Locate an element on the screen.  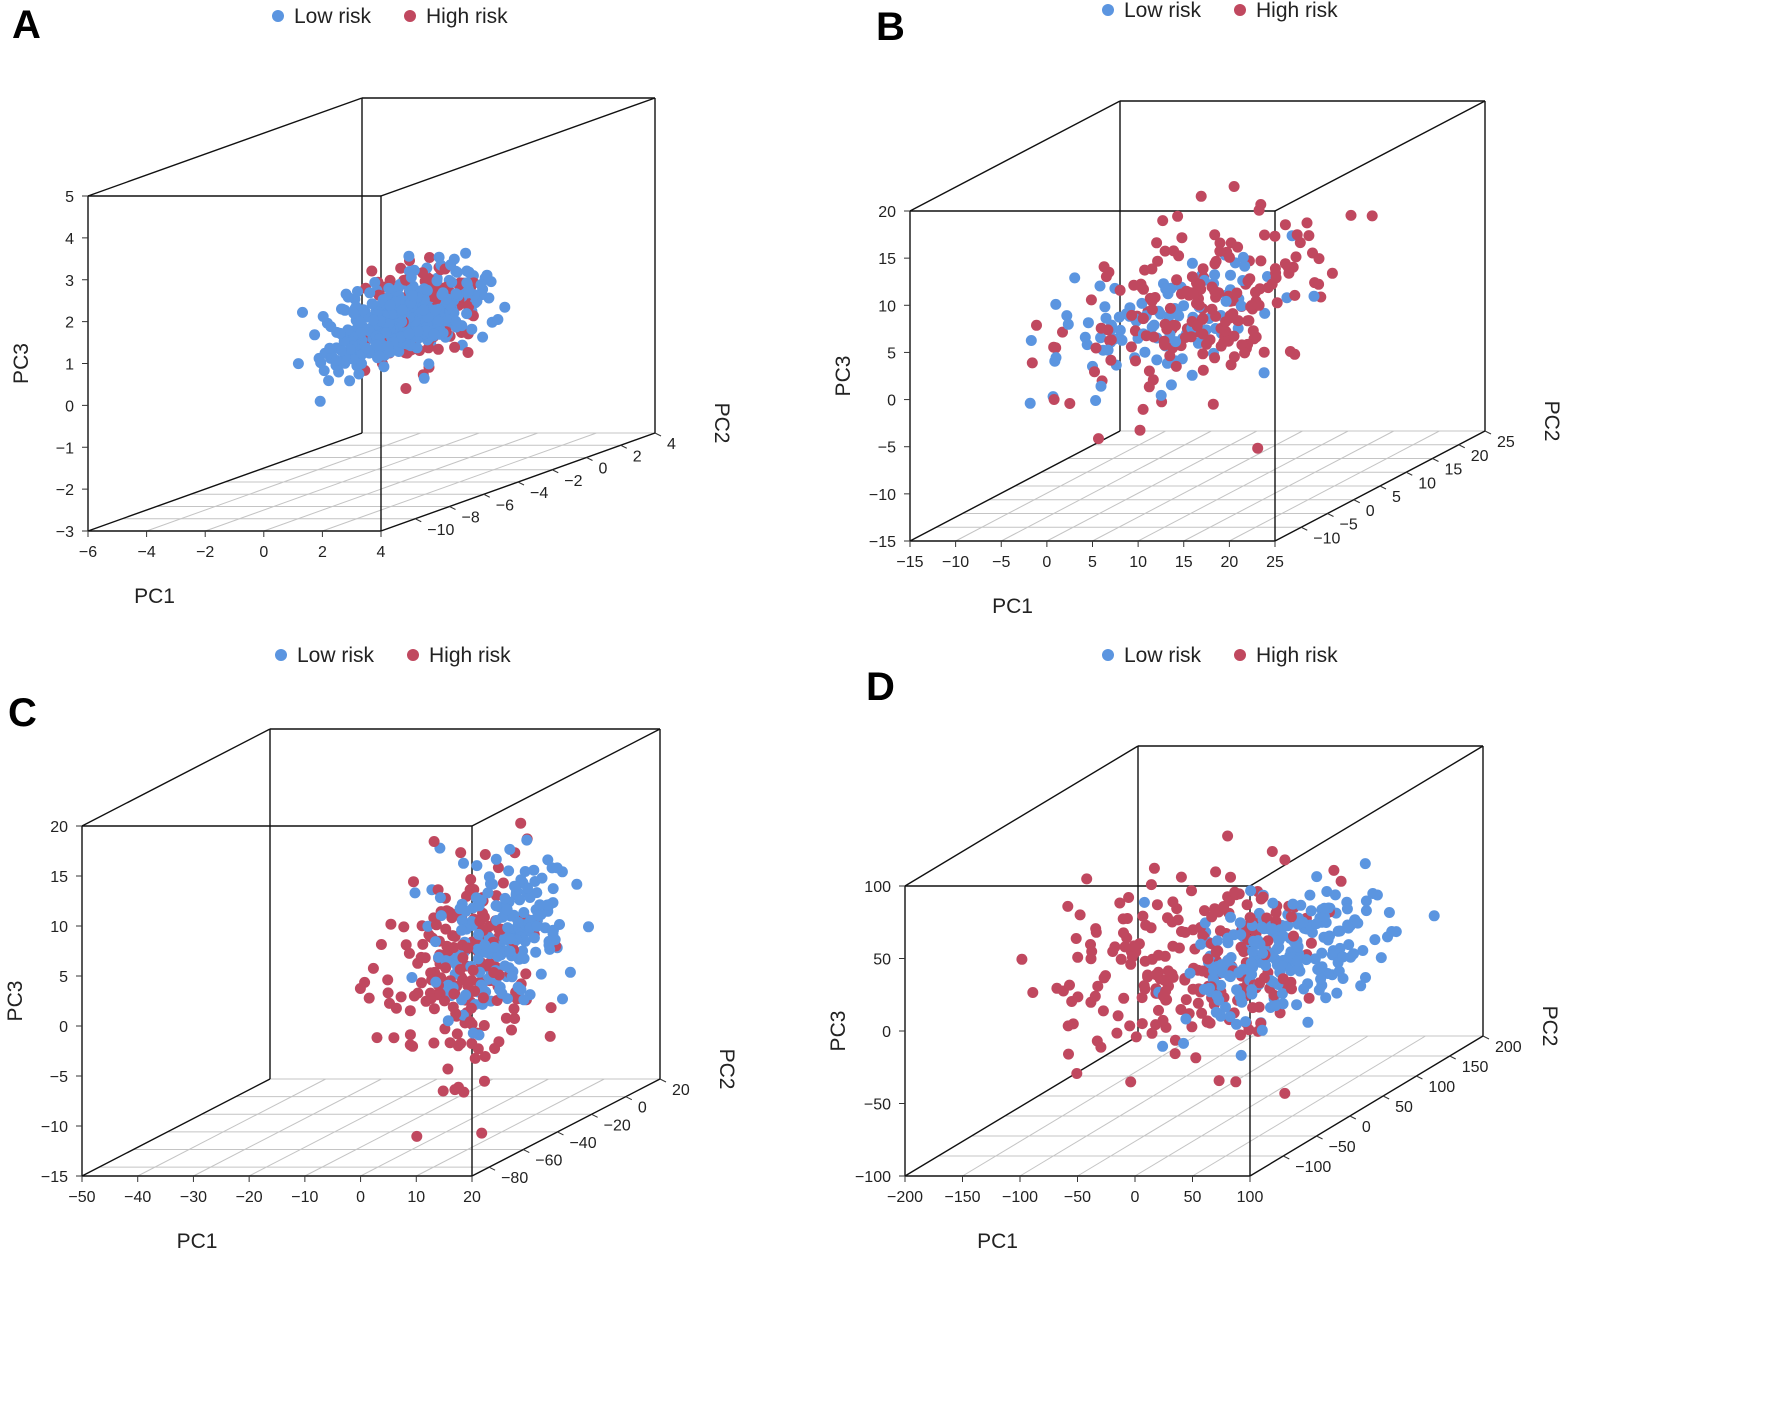
z-tick-label: 15 is located at coordinates (887, 259).